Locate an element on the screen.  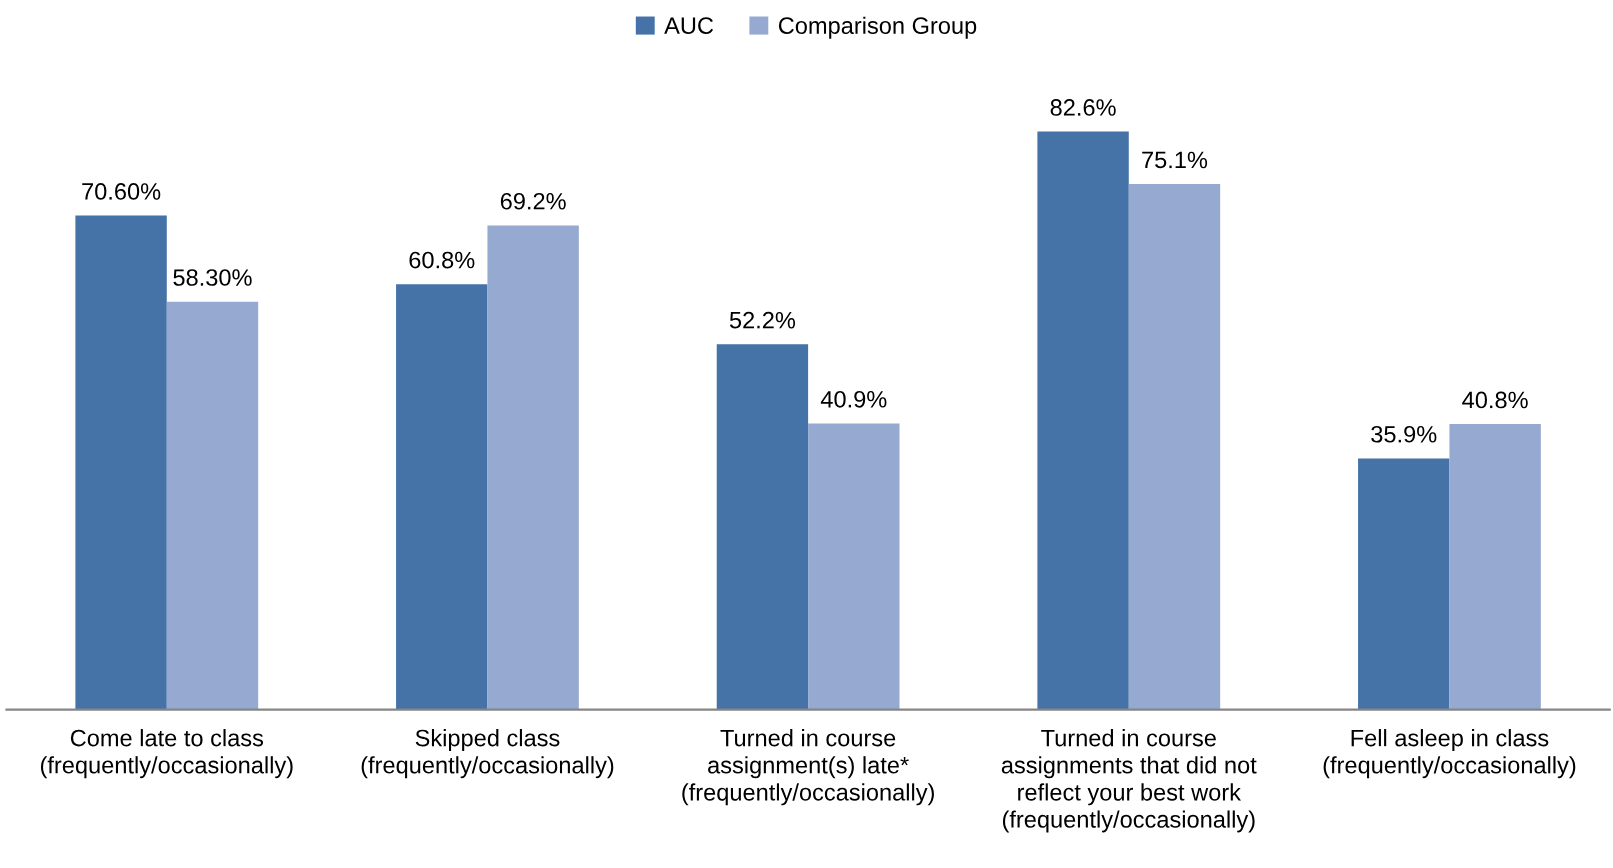
data-label: 70.60% is located at coordinates (121, 191).